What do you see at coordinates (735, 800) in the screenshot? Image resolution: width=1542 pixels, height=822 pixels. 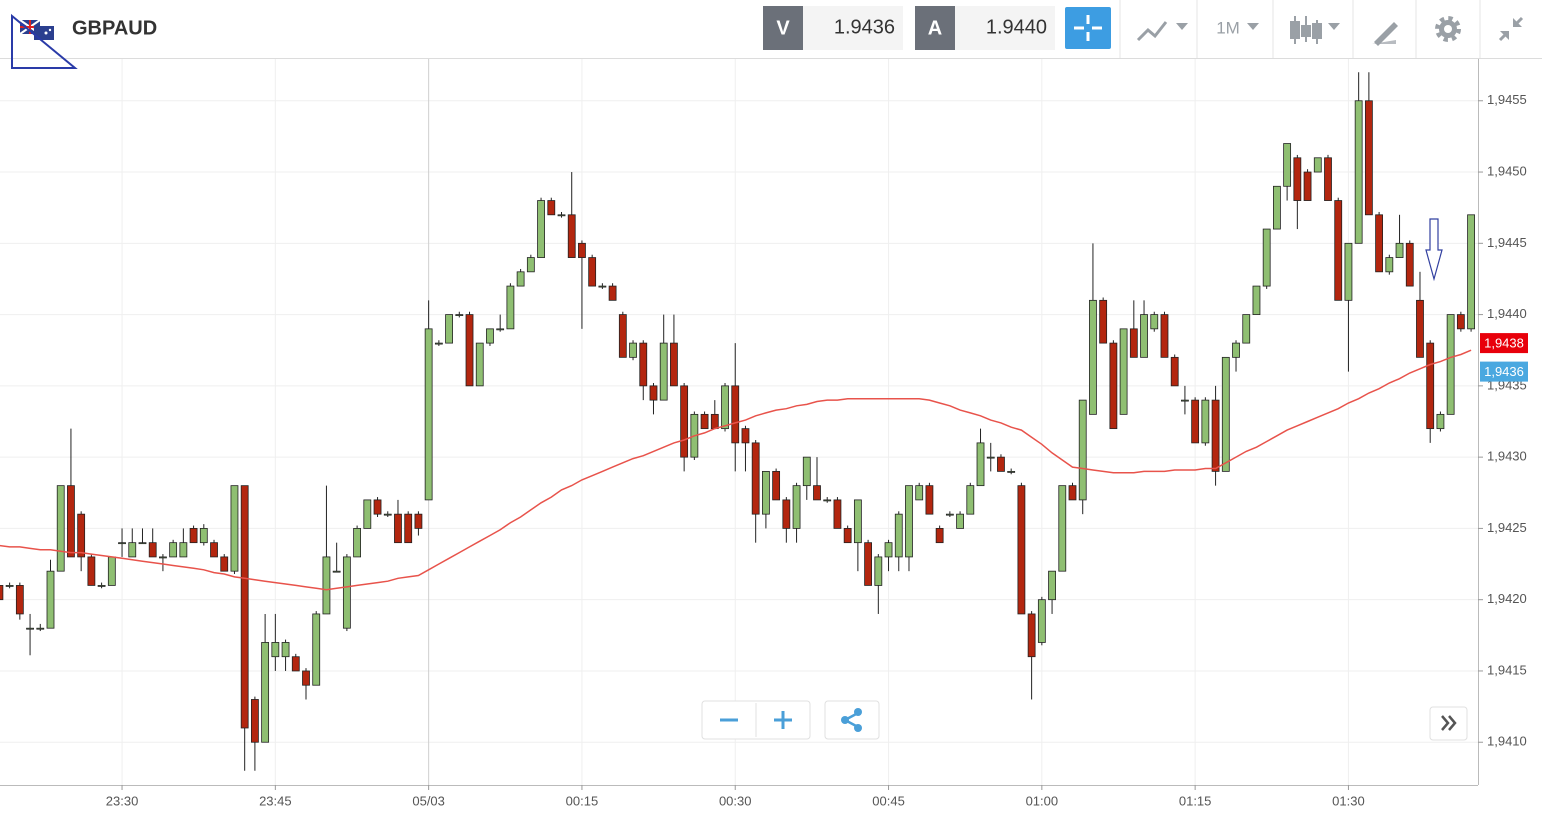 I see `x-tick-label: 00:30` at bounding box center [735, 800].